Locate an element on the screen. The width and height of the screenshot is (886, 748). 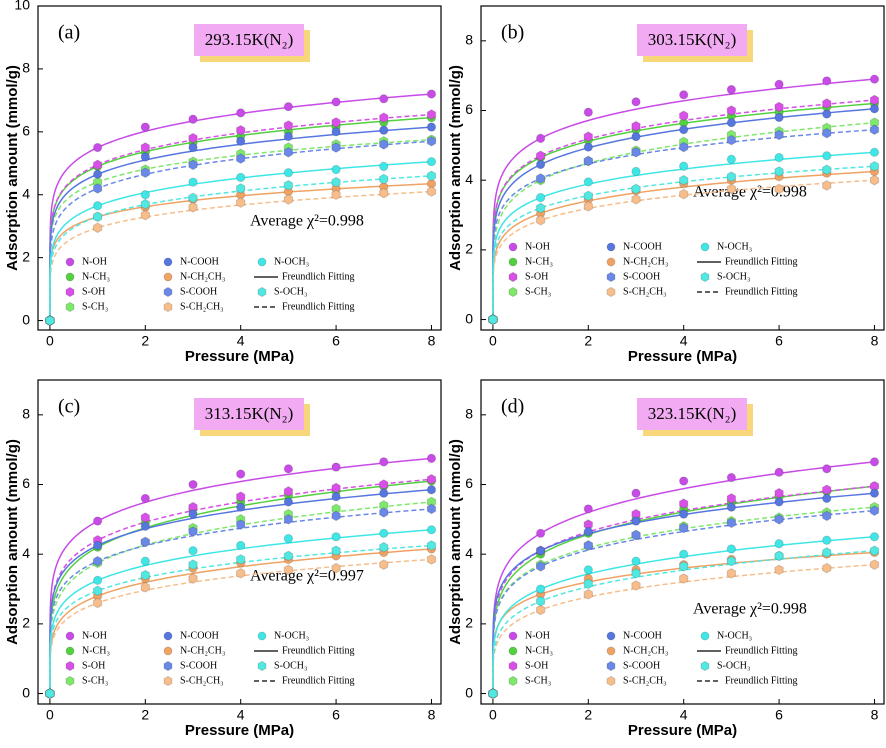
legend-label: N-CH₂CH₃ is located at coordinates (202, 276).